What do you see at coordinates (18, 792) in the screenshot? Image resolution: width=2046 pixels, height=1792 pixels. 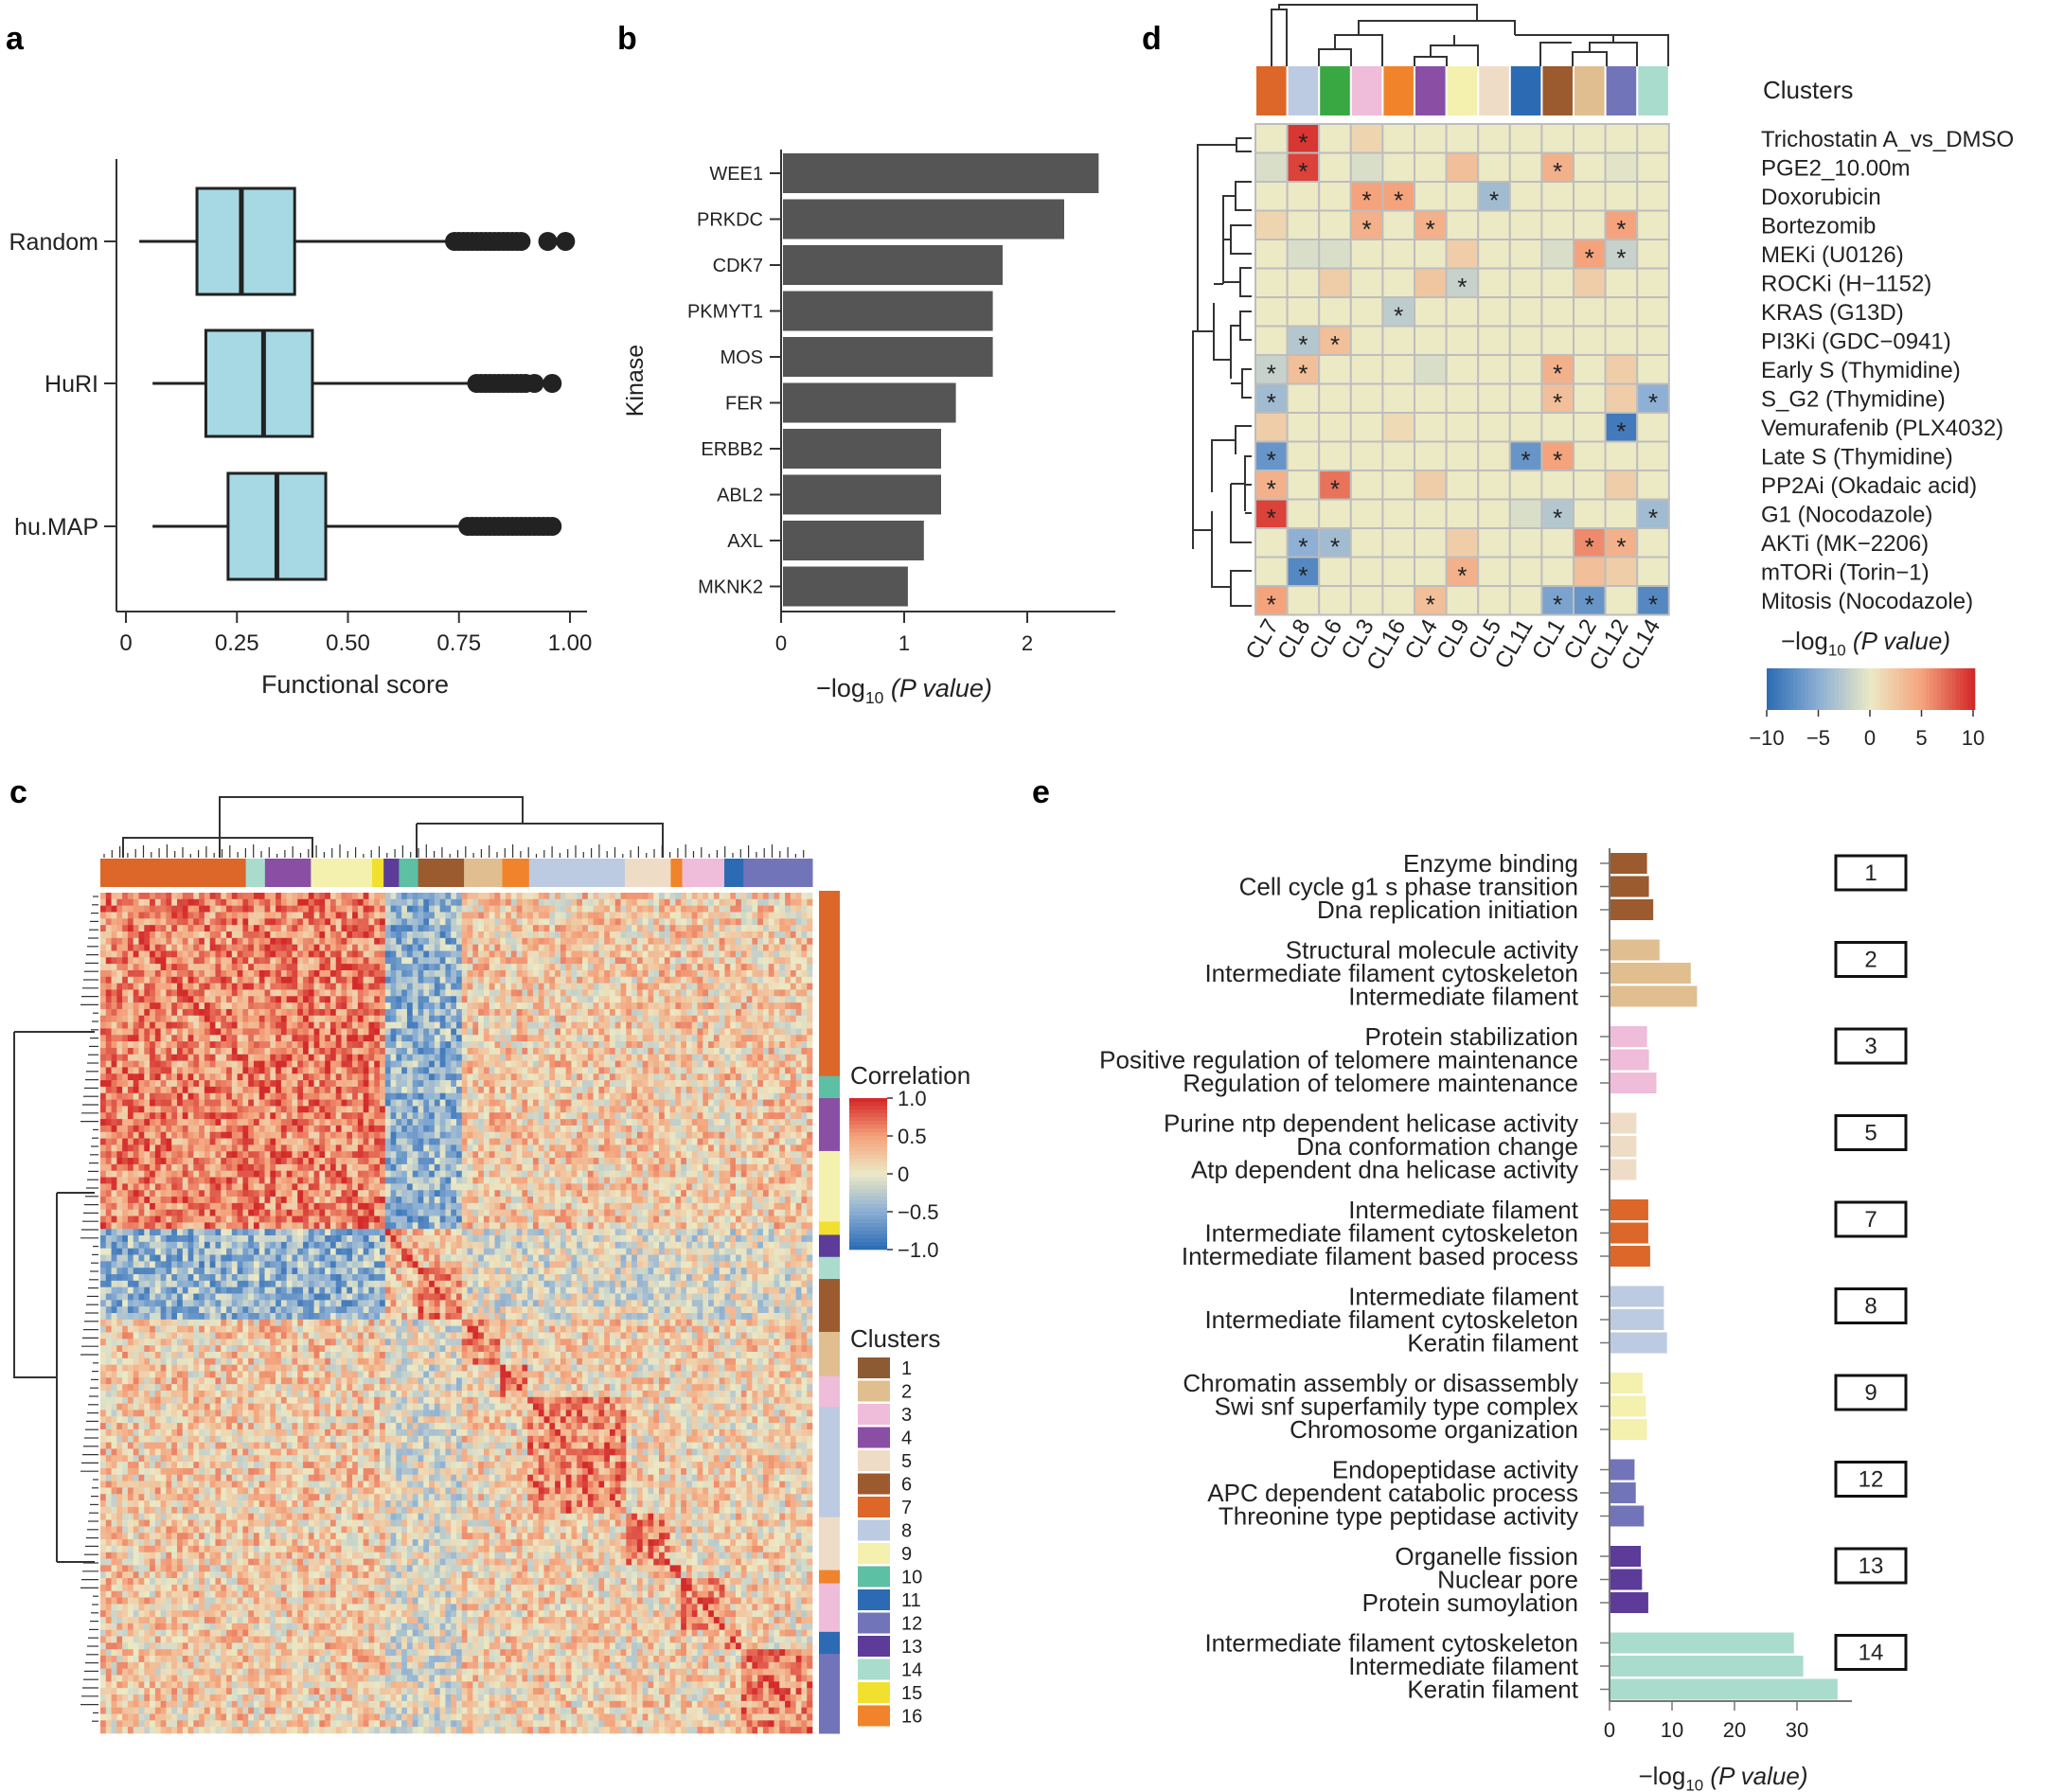 I see `panel-label-c: c` at bounding box center [18, 792].